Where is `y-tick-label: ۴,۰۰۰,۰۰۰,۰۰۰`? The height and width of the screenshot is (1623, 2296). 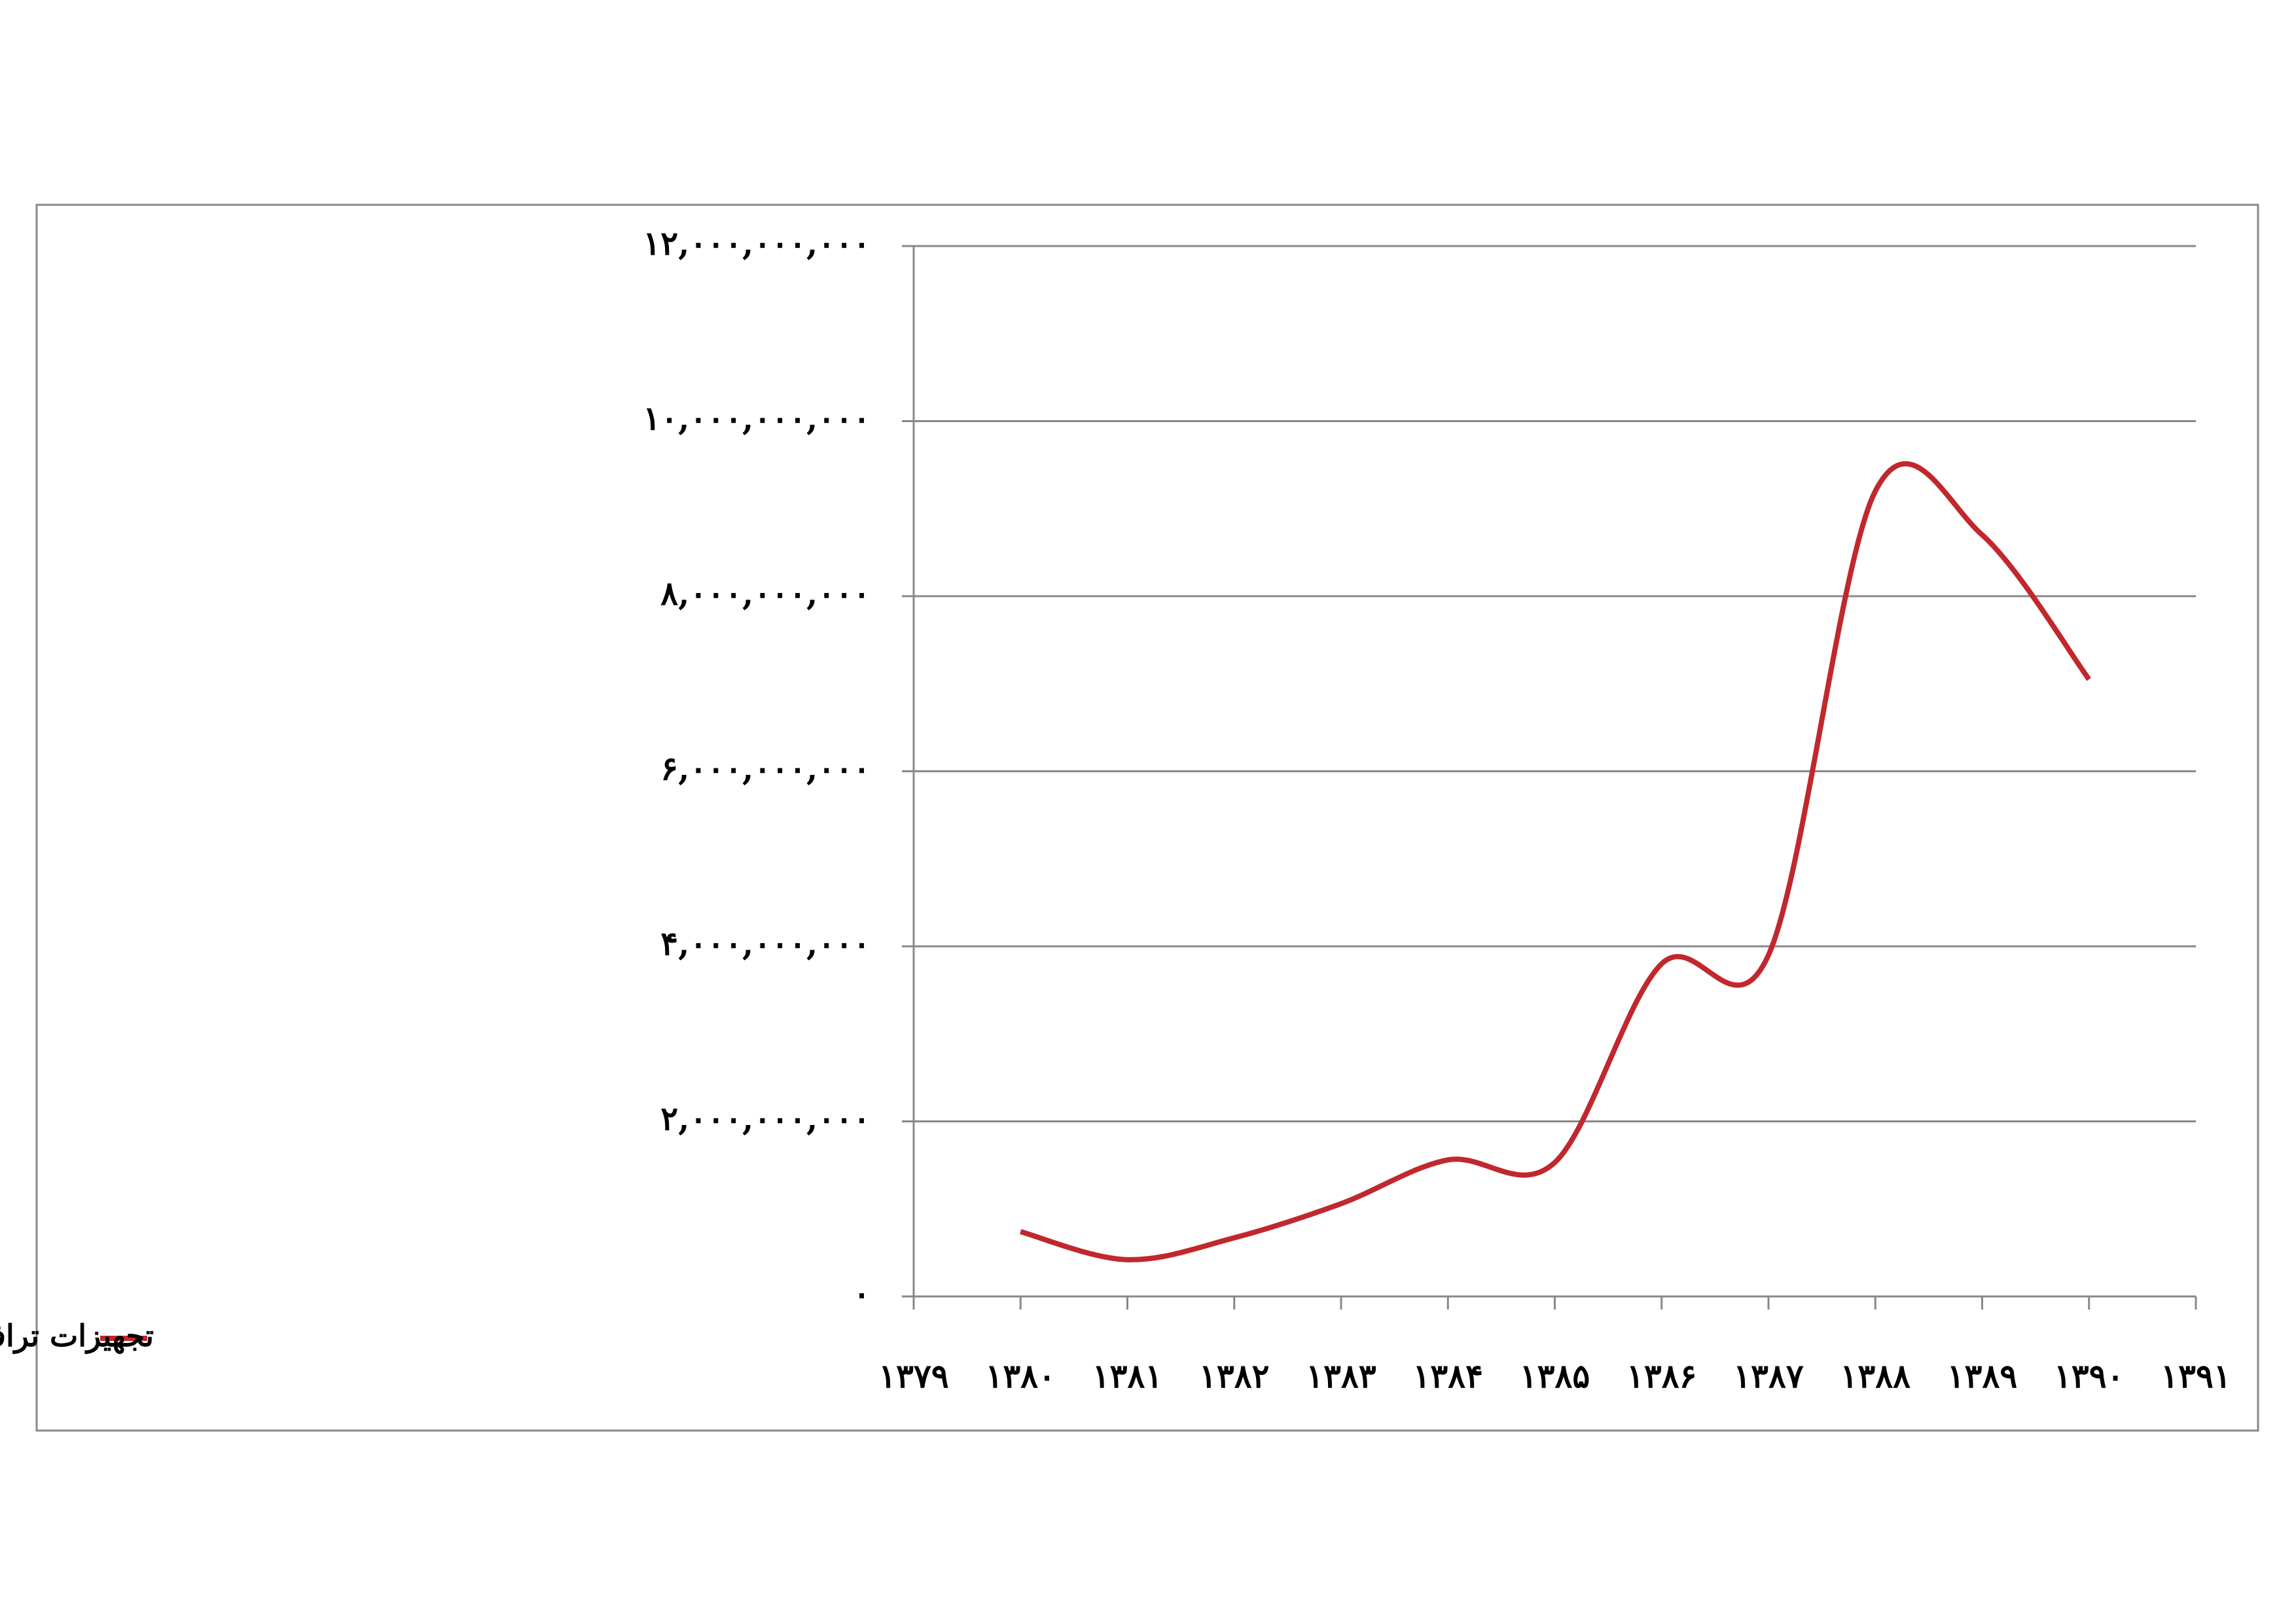
y-tick-label: ۴,۰۰۰,۰۰۰,۰۰۰ is located at coordinates (765, 943).